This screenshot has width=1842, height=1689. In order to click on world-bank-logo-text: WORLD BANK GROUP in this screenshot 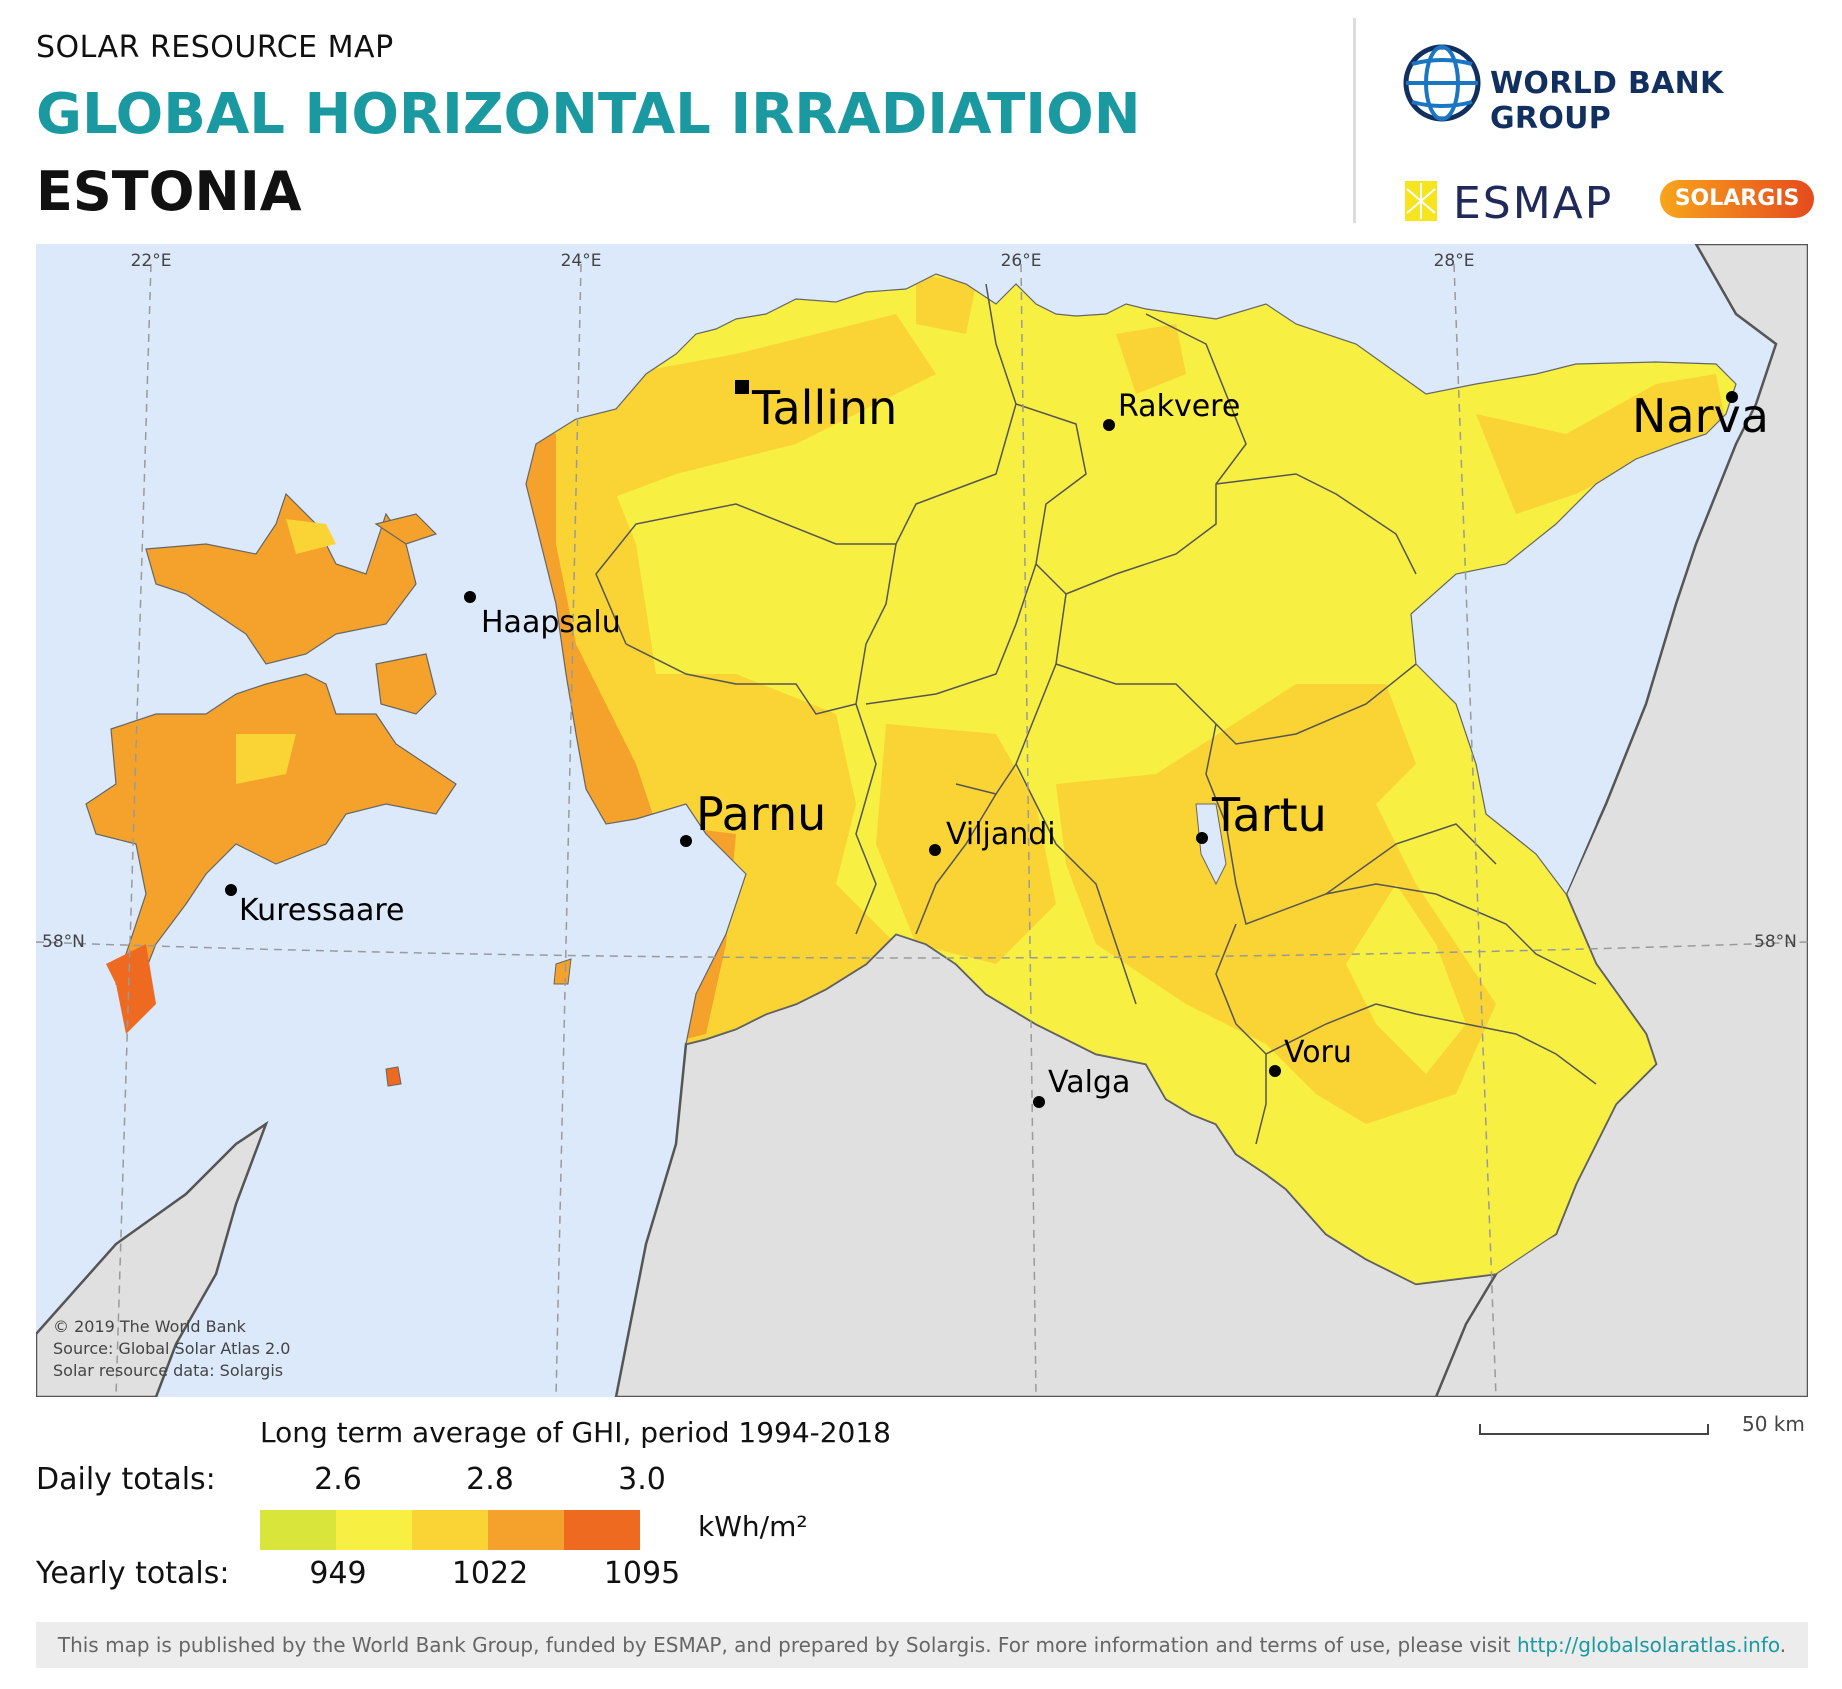, I will do `click(1607, 101)`.